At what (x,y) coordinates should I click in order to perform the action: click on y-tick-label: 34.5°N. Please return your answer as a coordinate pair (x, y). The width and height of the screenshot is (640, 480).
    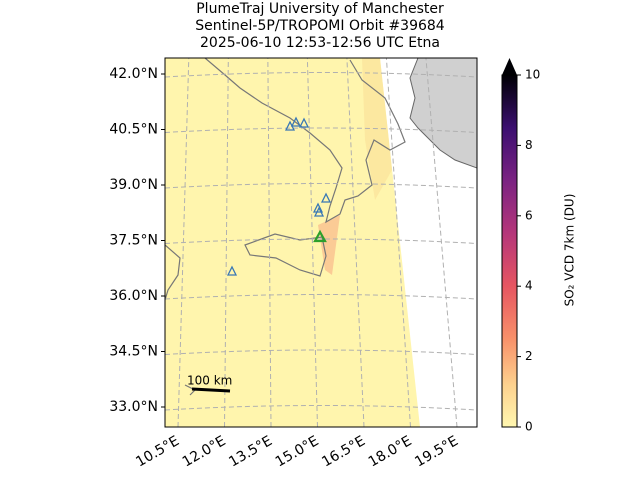
    Looking at the image, I should click on (133, 352).